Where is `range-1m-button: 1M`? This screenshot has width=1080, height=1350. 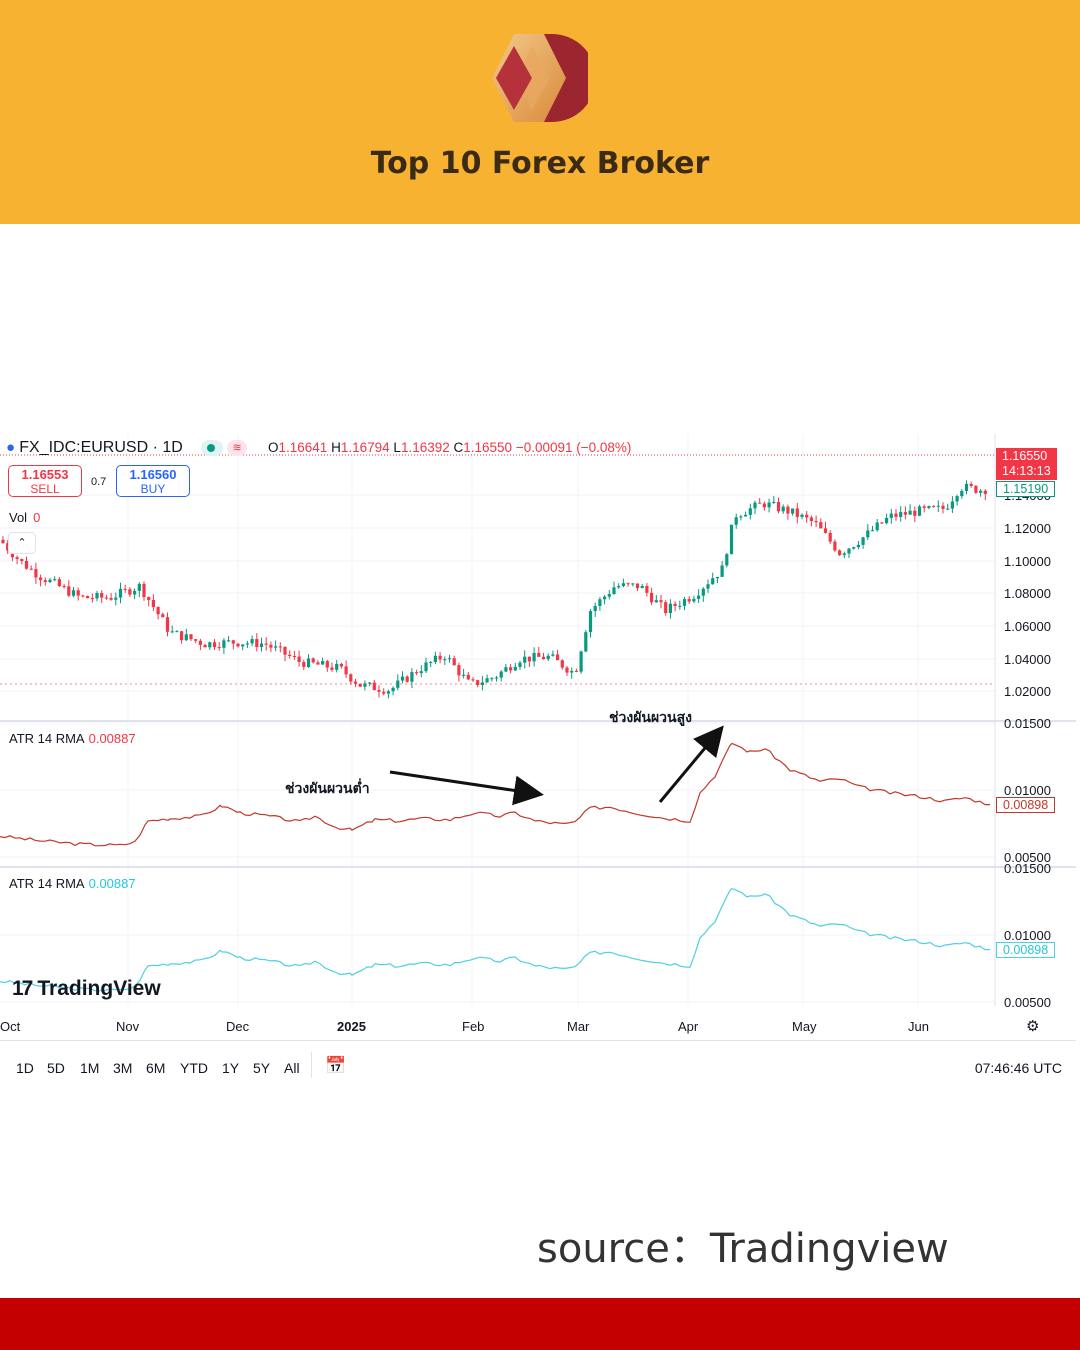 range-1m-button: 1M is located at coordinates (90, 1068).